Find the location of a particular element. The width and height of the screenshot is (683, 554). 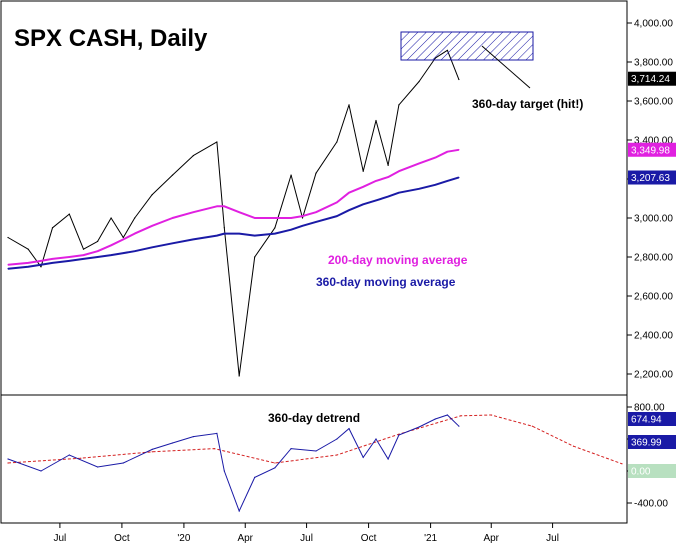

last-value-tag: 3,349.98 is located at coordinates (650, 150).